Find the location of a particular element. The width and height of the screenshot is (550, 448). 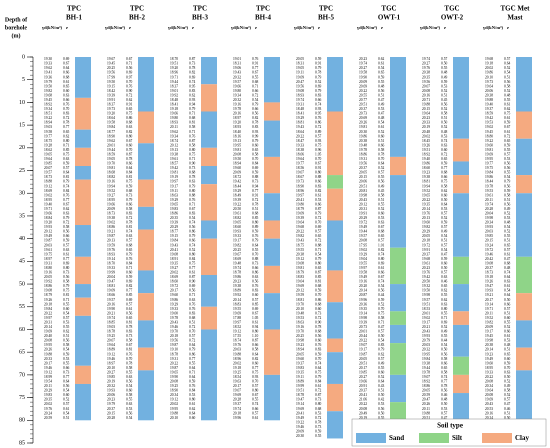

void-ratio: 0.71 is located at coordinates (66, 300).